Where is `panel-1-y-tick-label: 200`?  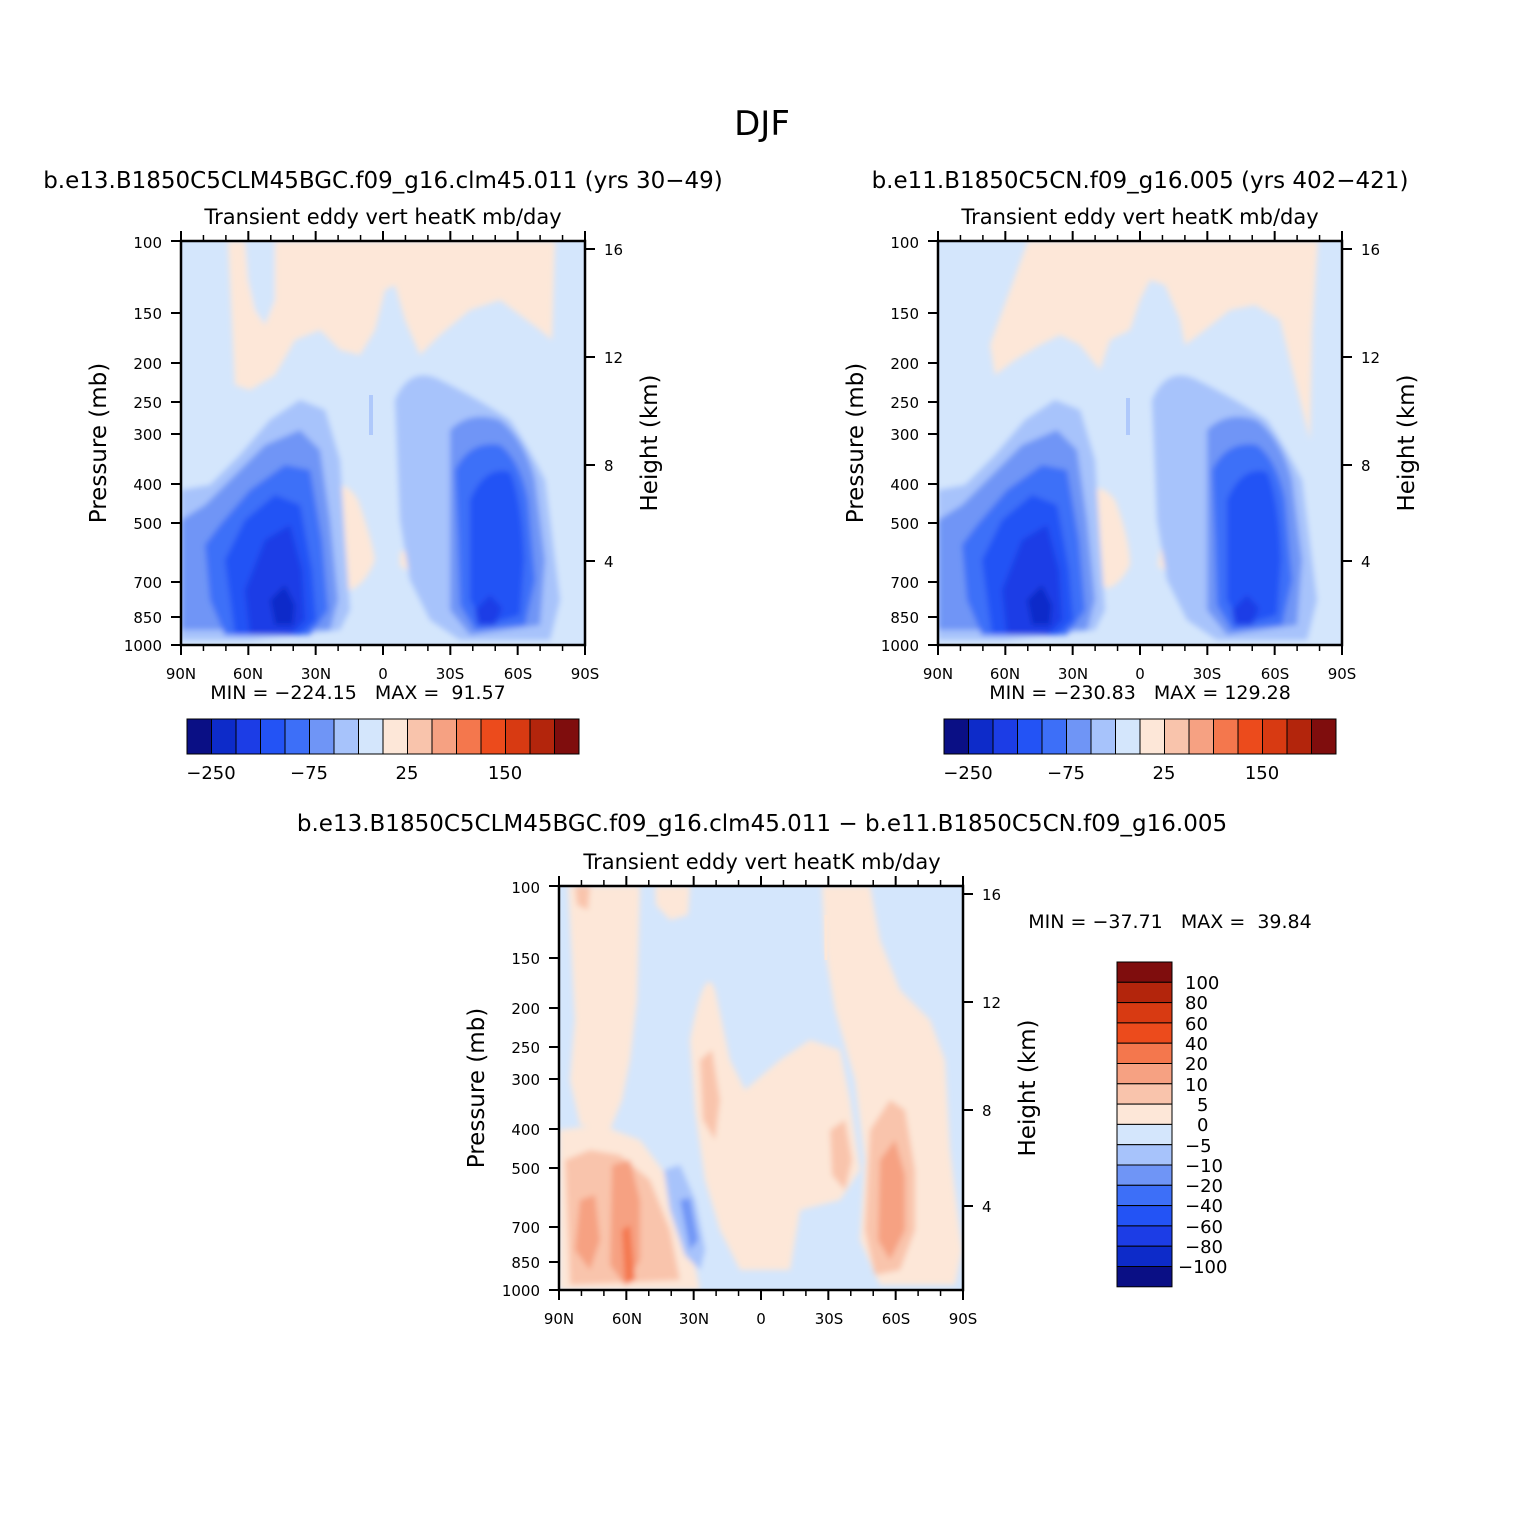 panel-1-y-tick-label: 200 is located at coordinates (147, 364).